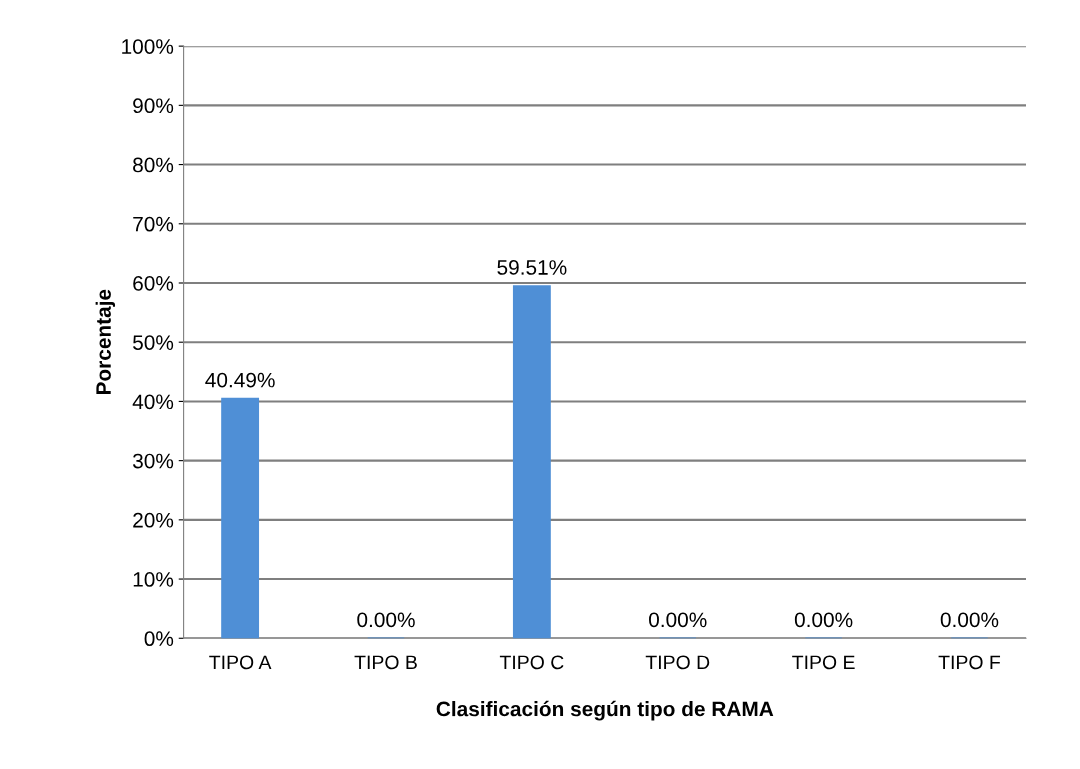  I want to click on x-tick-label: TIPO C, so click(531, 662).